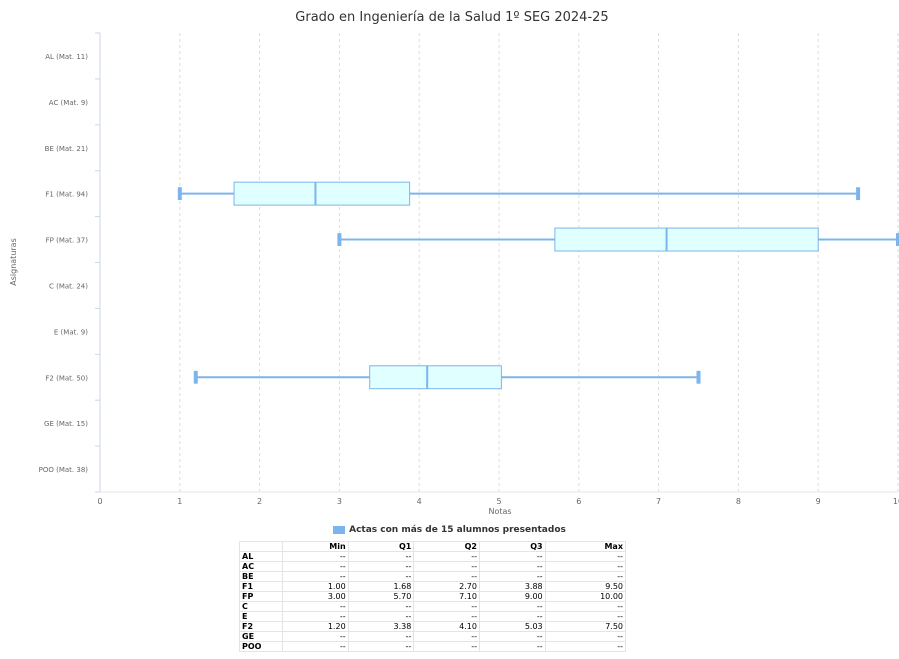  What do you see at coordinates (179, 501) in the screenshot?
I see `x-tick-label: 1` at bounding box center [179, 501].